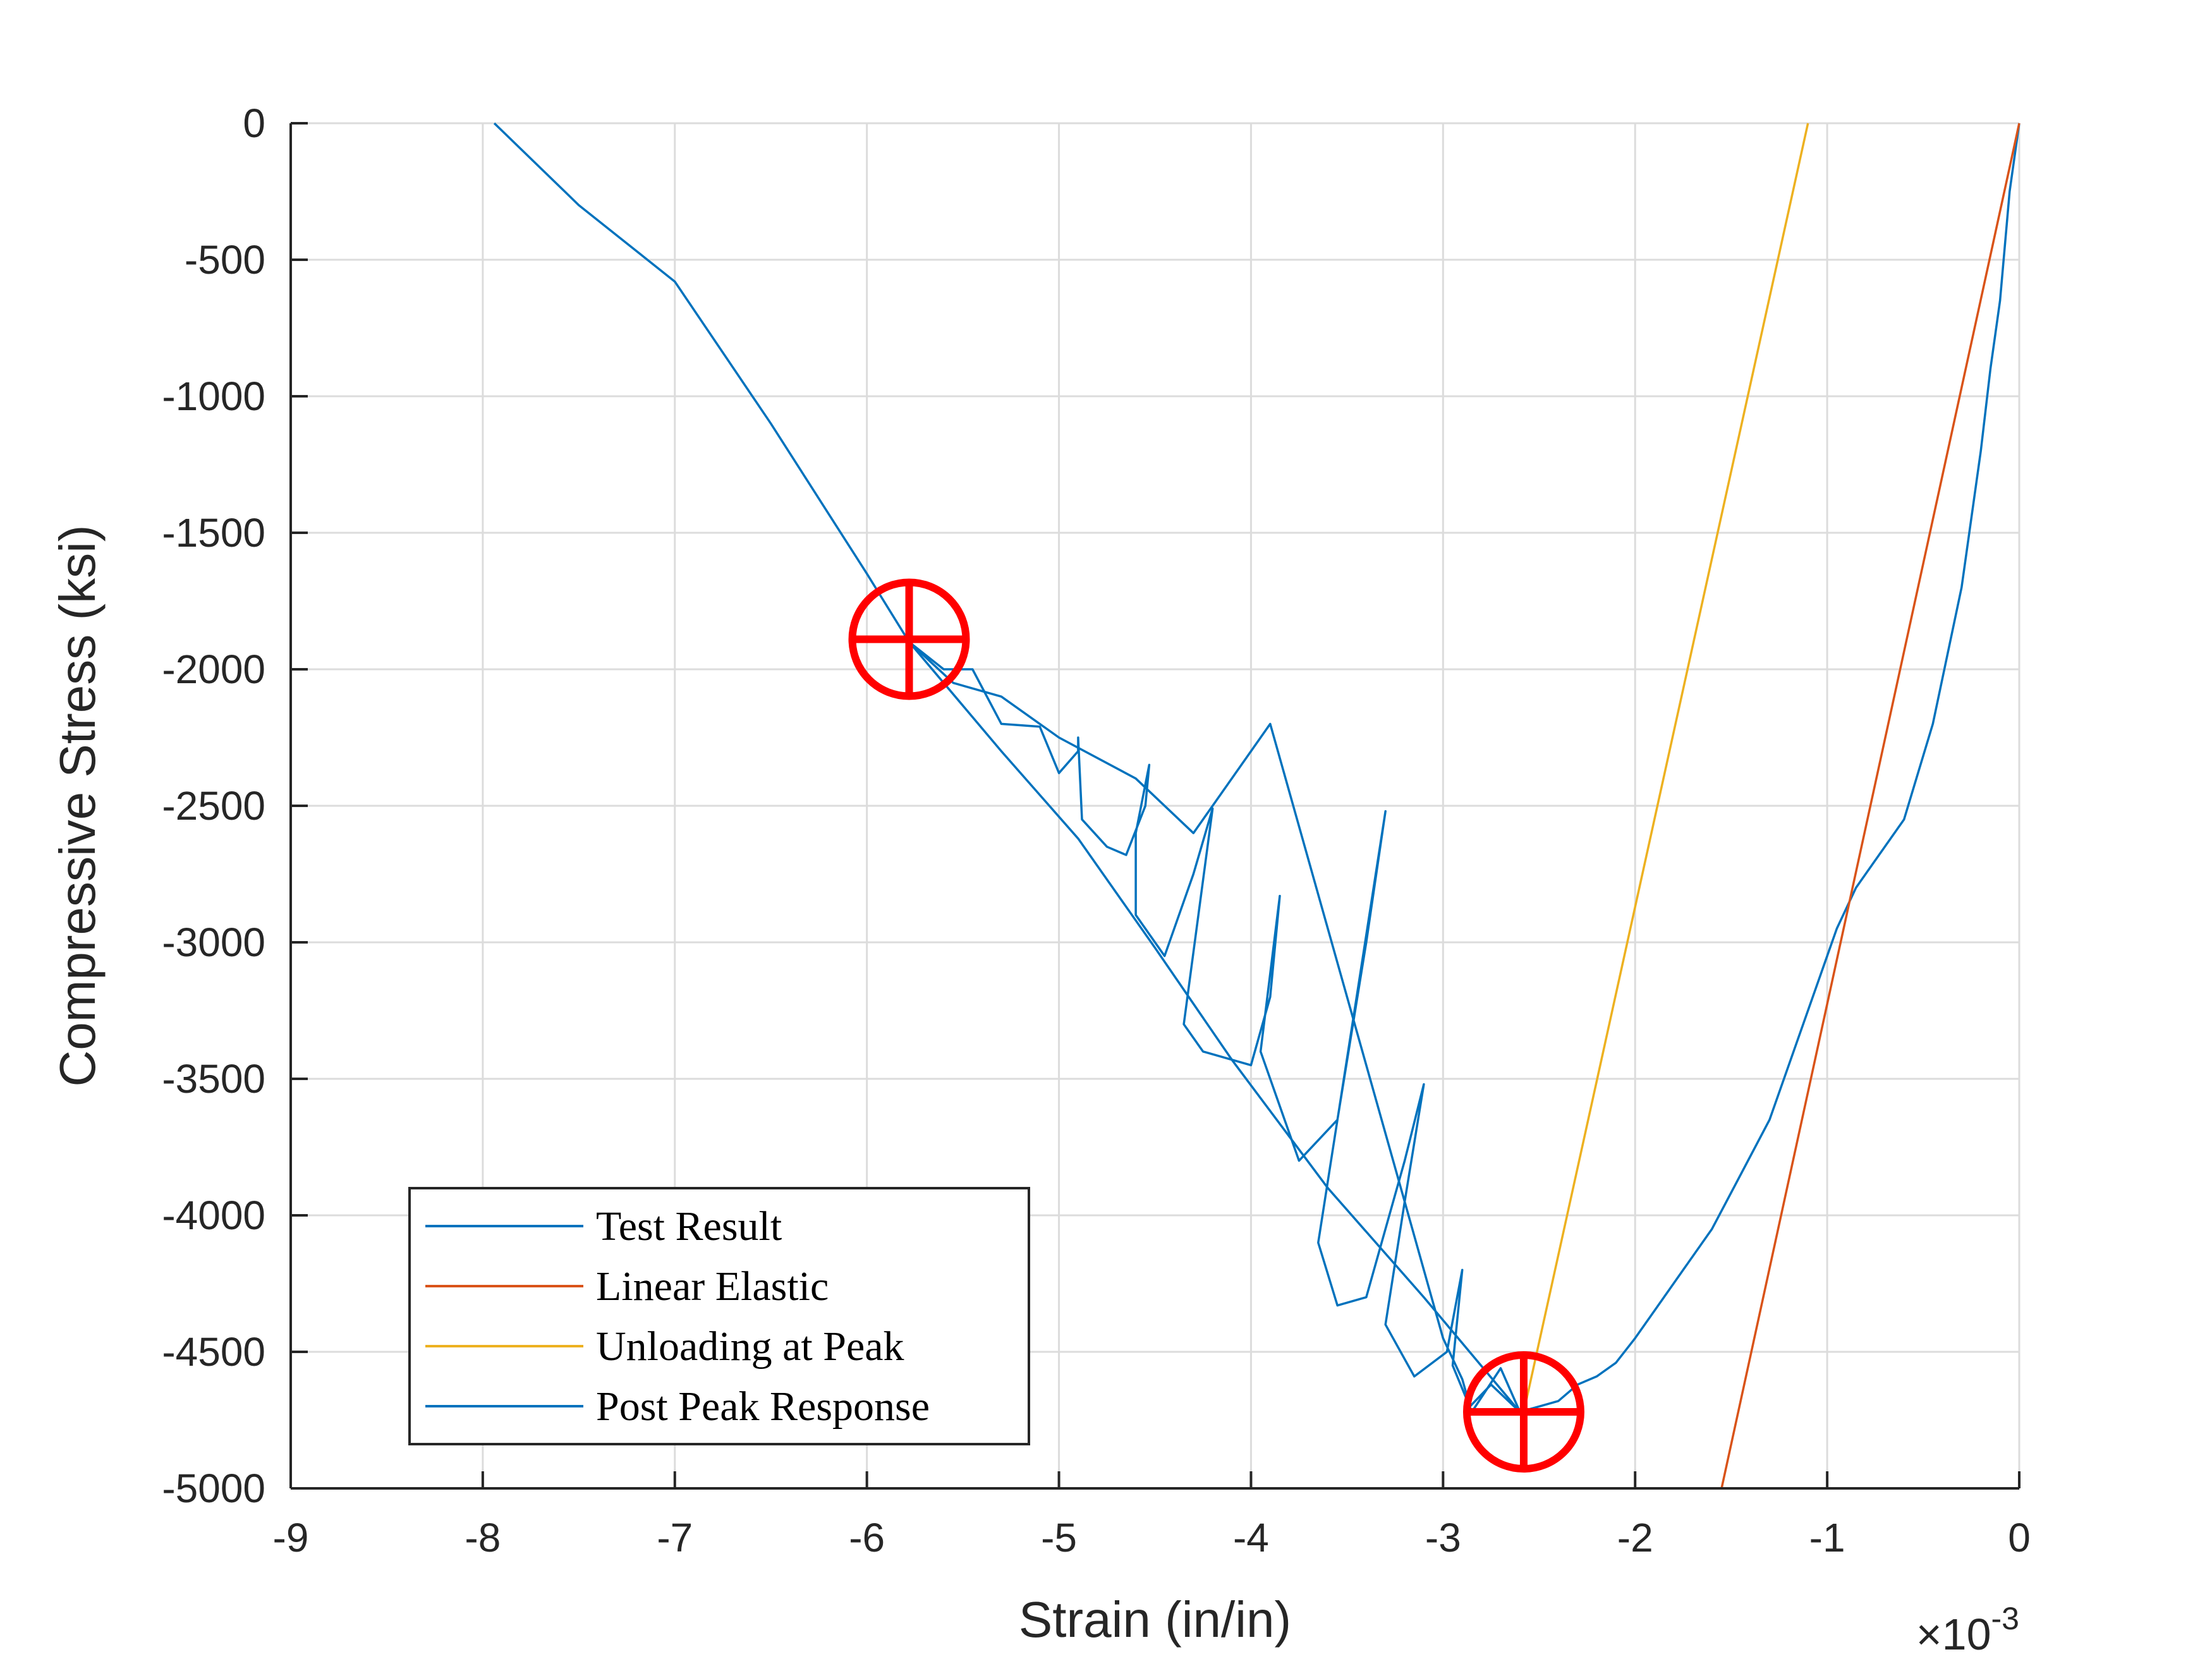 This screenshot has width=2212, height=1659. Describe the element at coordinates (2020, 1537) in the screenshot. I see `x-tick-label: 0` at that location.